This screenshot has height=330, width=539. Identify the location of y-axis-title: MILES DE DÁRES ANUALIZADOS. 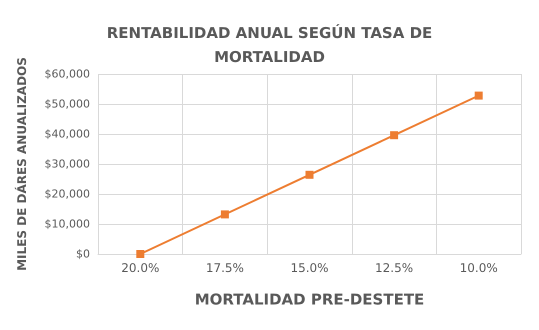
(21, 164).